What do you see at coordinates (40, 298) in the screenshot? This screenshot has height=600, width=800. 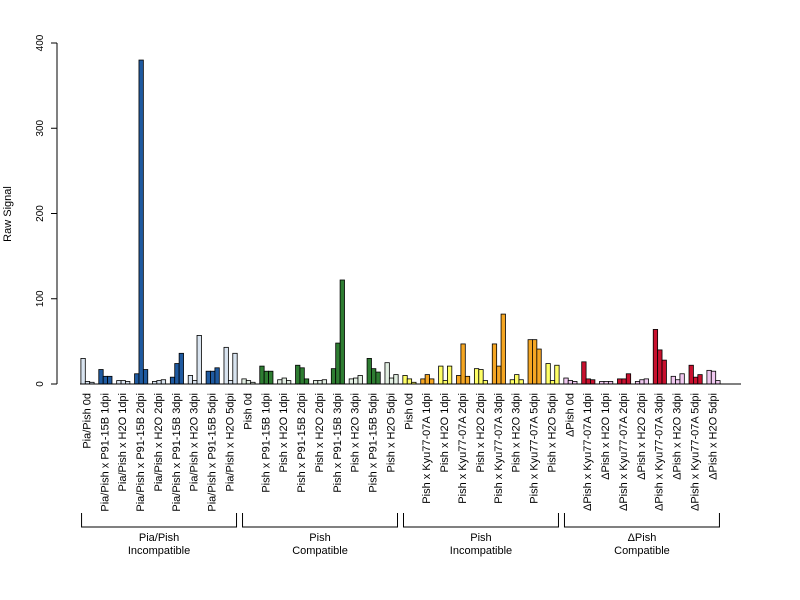 I see `y-tick-label: 100` at bounding box center [40, 298].